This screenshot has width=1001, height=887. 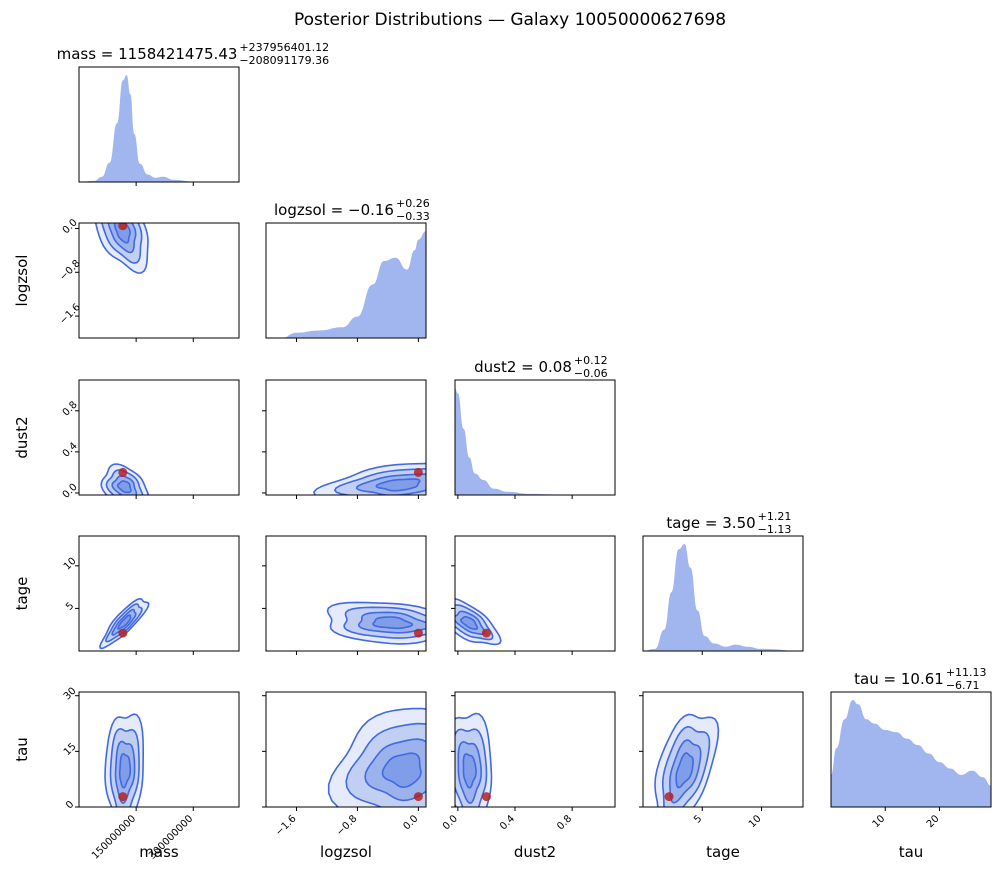 I want to click on pair-dust2-tage, so click(x=478, y=621).